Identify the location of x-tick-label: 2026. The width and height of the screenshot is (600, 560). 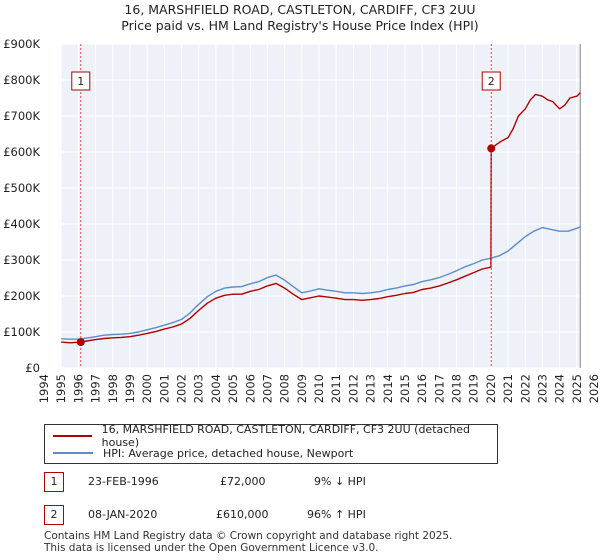
(593, 388).